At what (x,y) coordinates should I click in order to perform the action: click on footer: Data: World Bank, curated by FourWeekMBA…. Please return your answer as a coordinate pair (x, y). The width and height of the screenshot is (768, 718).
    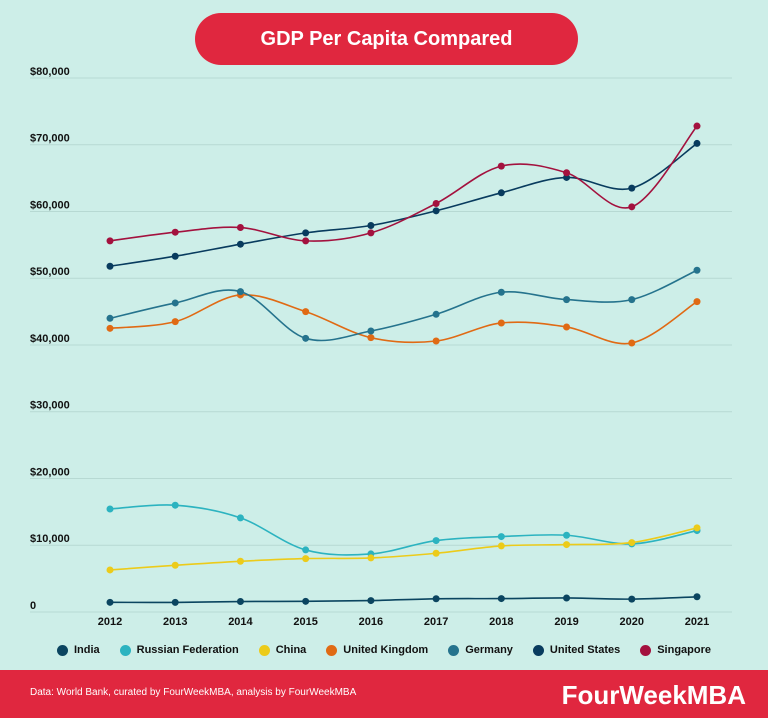
    Looking at the image, I should click on (384, 694).